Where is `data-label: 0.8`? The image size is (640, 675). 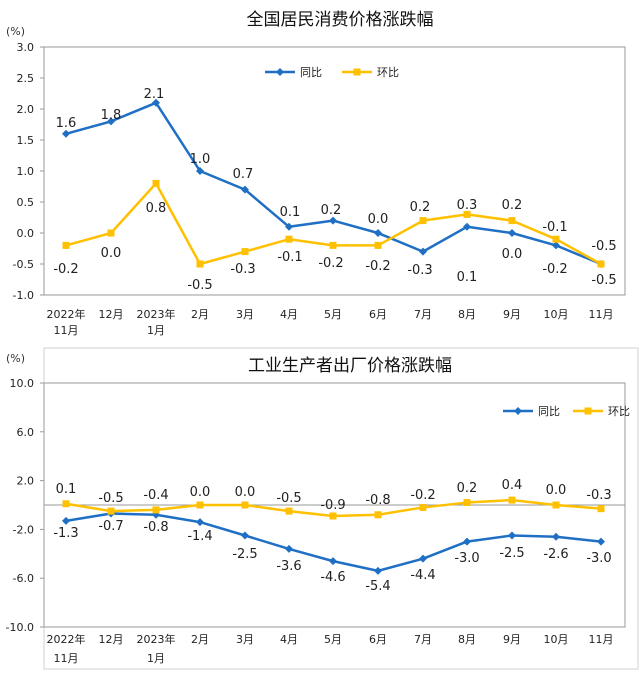
data-label: 0.8 is located at coordinates (156, 208).